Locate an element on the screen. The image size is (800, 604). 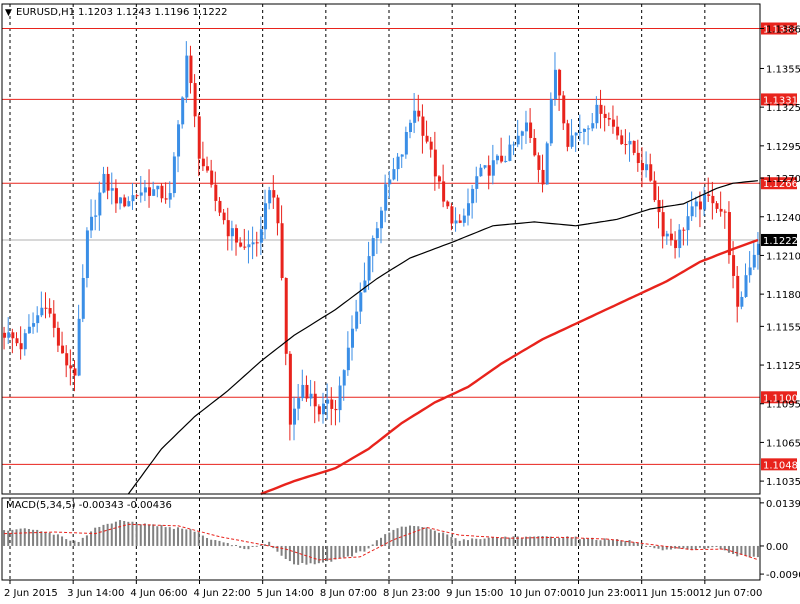
y-tick-label: 1.1035 is located at coordinates (783, 482).